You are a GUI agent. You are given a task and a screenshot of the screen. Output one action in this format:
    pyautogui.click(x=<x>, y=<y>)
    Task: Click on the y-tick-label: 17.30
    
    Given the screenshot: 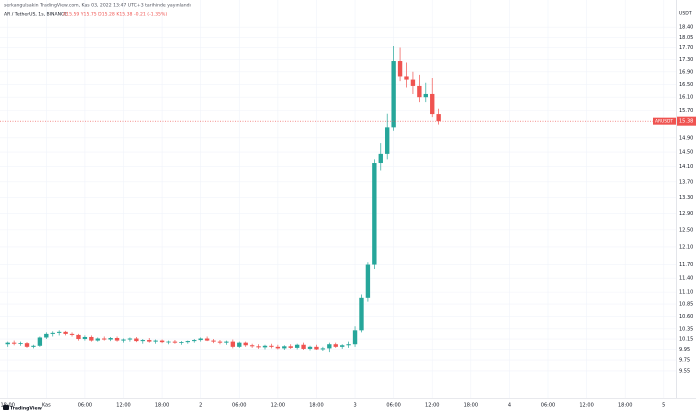 What is the action you would take?
    pyautogui.click(x=686, y=60)
    